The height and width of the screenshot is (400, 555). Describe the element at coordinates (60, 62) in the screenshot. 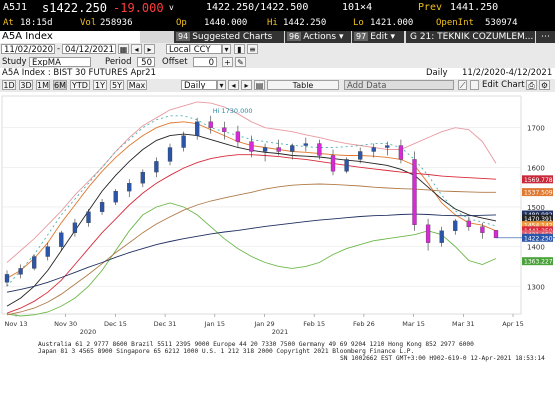

I see `study-select: ExpMA` at that location.